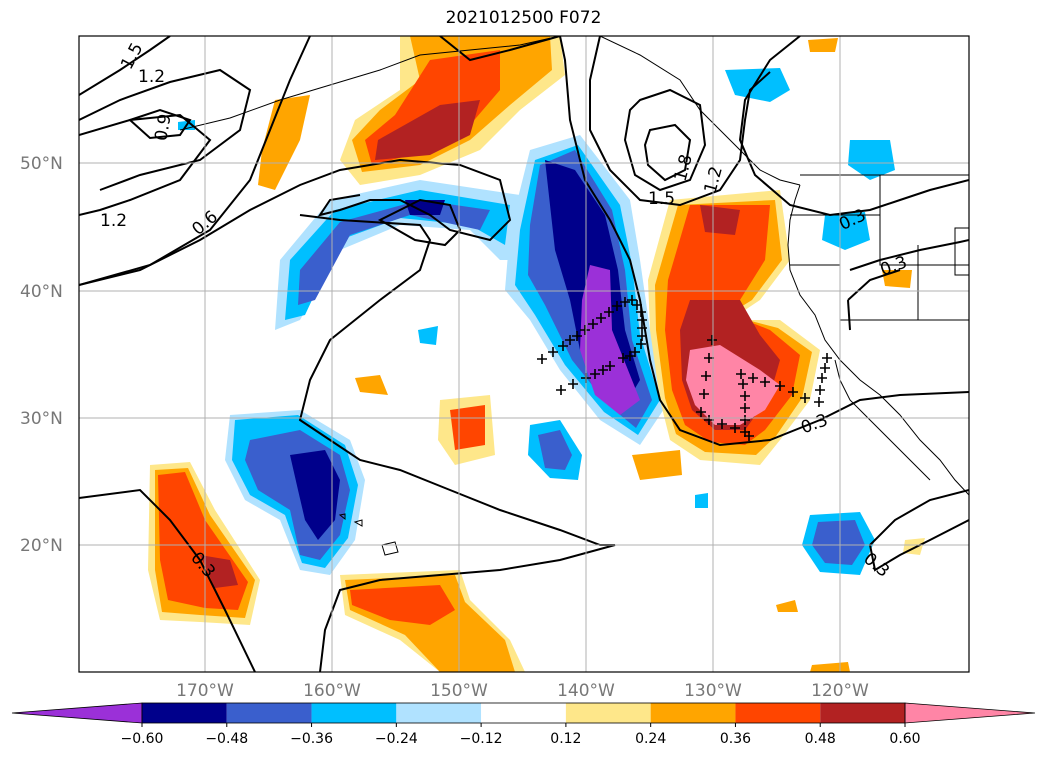 The height and width of the screenshot is (763, 1047). Describe the element at coordinates (295, 222) in the screenshot. I see `contour-line-0p6` at that location.